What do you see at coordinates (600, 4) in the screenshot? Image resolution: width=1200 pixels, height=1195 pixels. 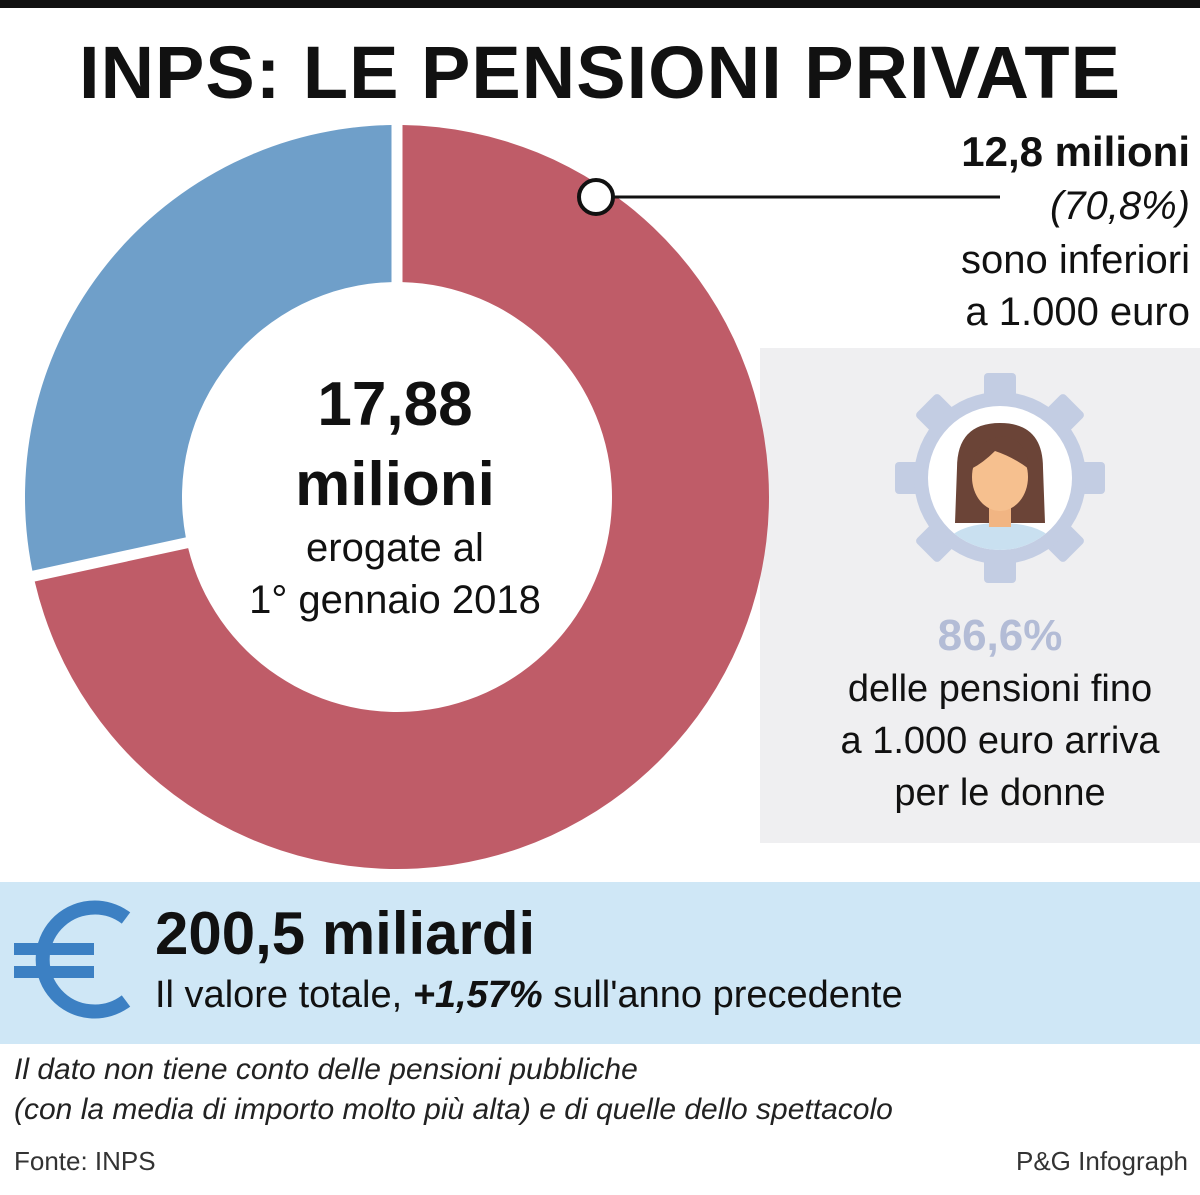 I see `top-rule` at bounding box center [600, 4].